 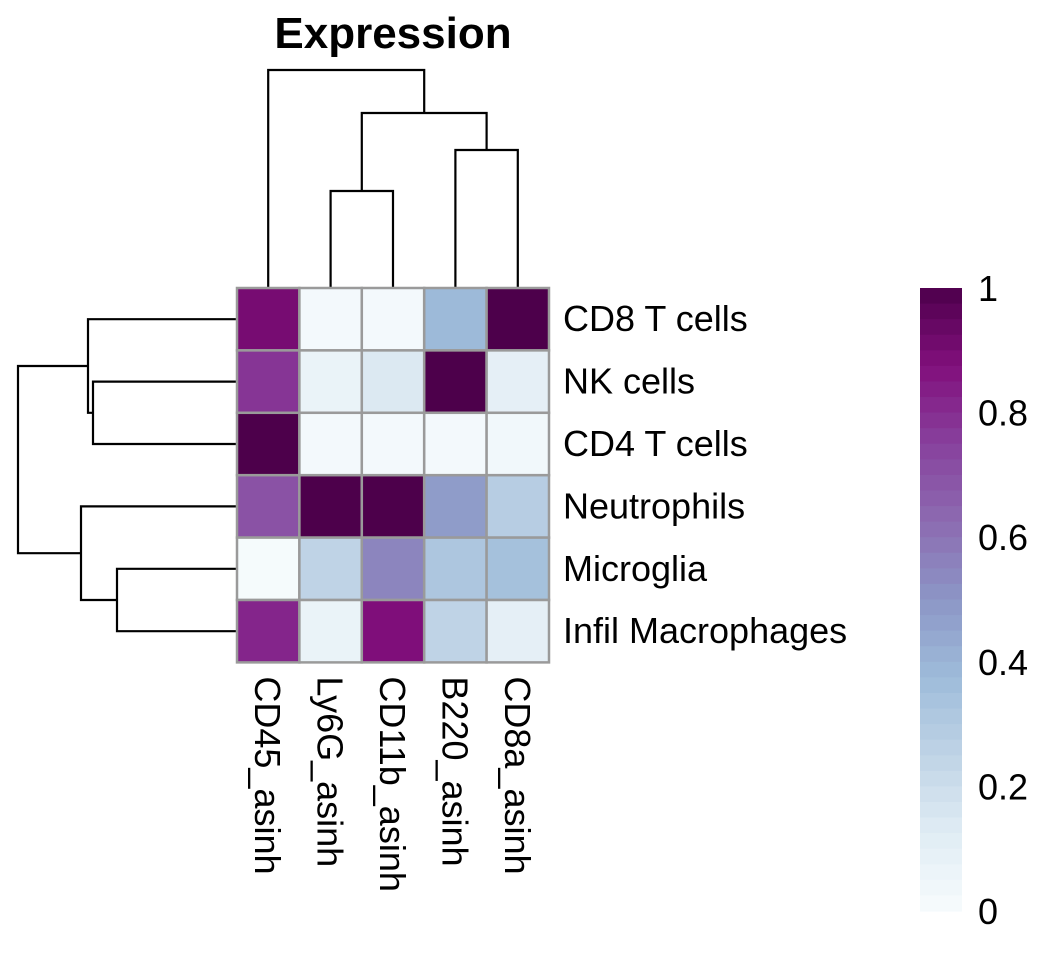 I want to click on chart-title: Expression, so click(x=392, y=33).